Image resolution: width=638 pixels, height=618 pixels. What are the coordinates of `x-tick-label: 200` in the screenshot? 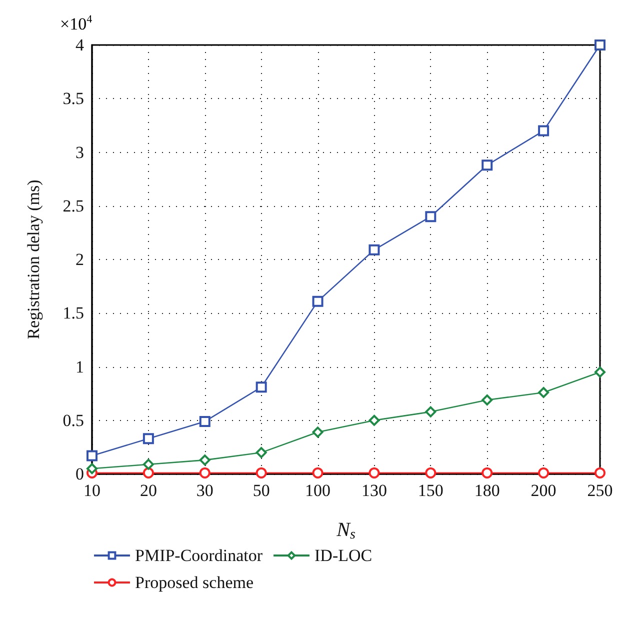 It's located at (543, 490).